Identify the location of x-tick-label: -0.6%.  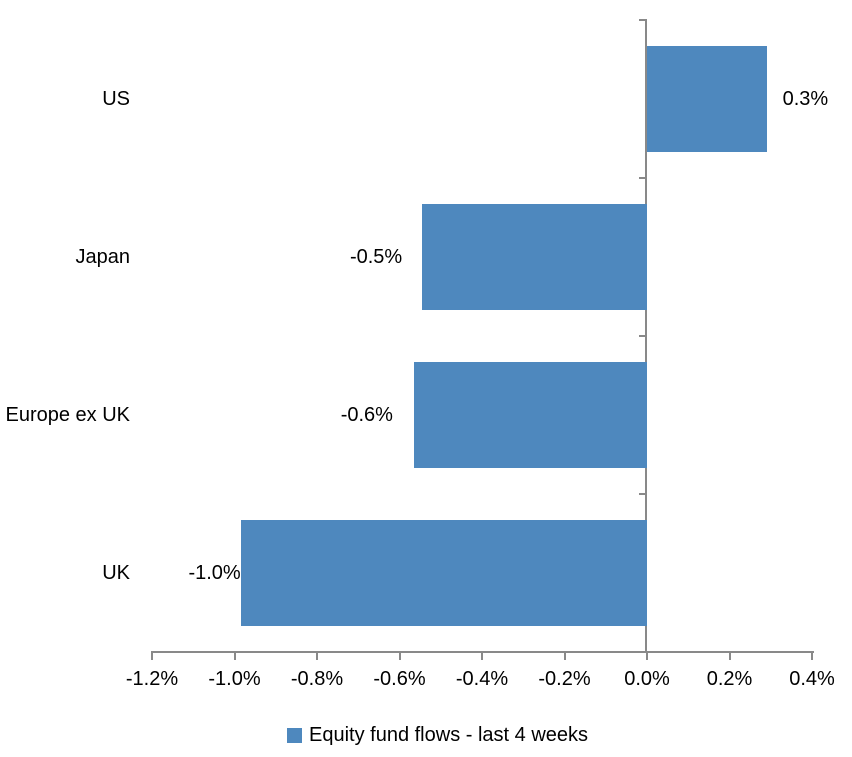
(399, 679).